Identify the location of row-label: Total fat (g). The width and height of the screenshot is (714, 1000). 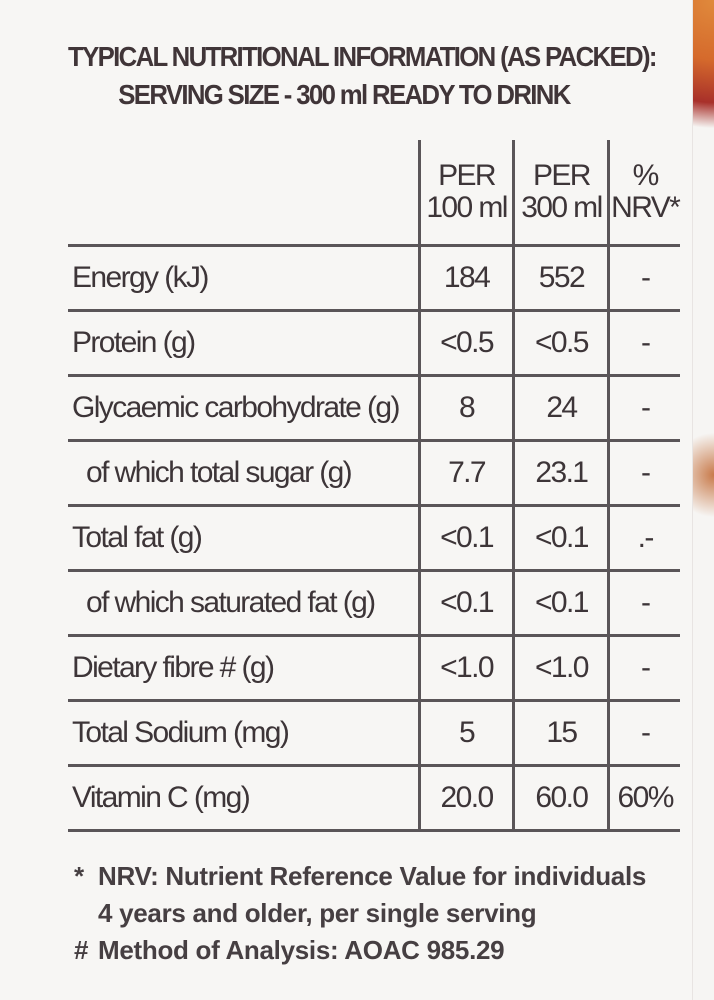
(244, 538).